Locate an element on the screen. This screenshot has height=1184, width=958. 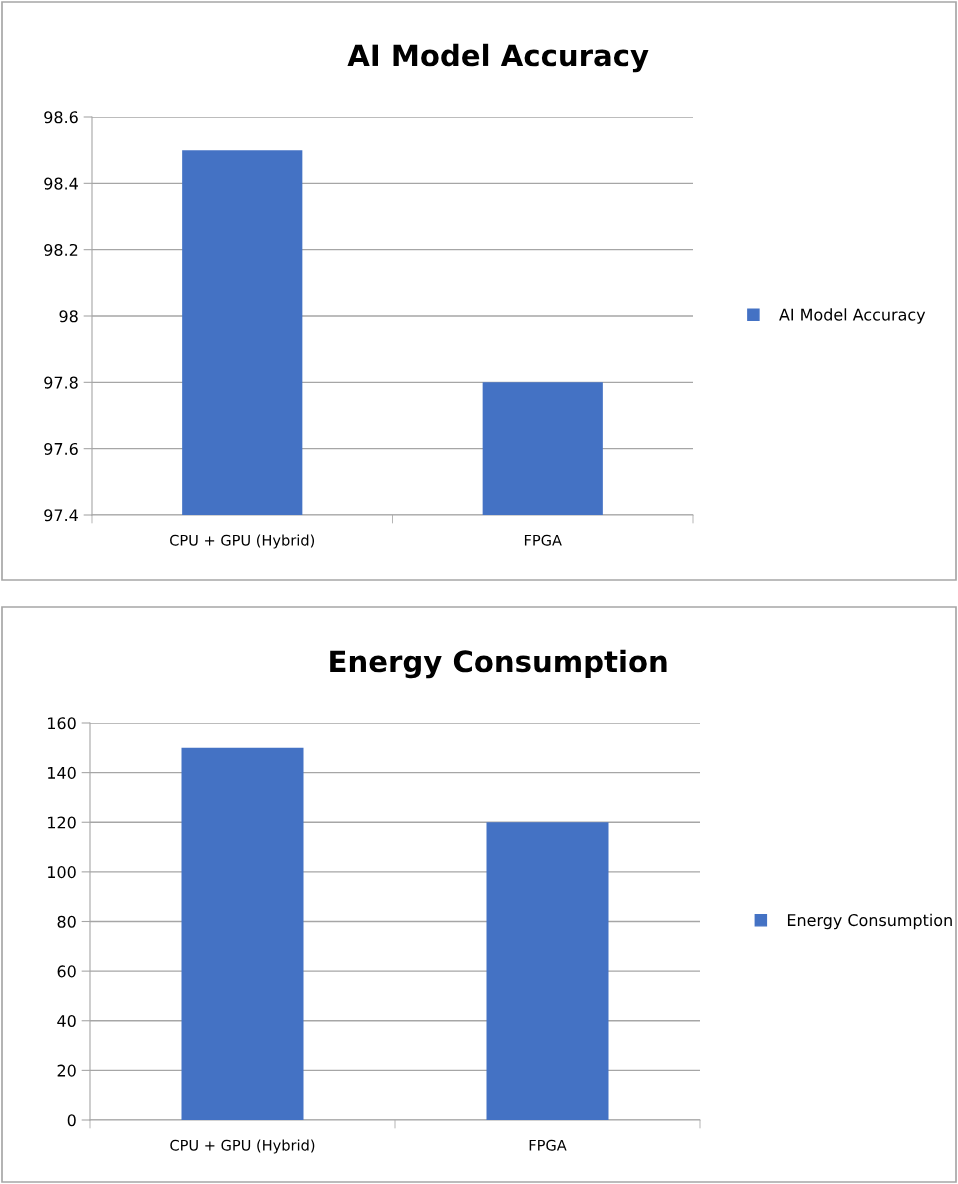
y-tick-label: 0 is located at coordinates (71, 1120).